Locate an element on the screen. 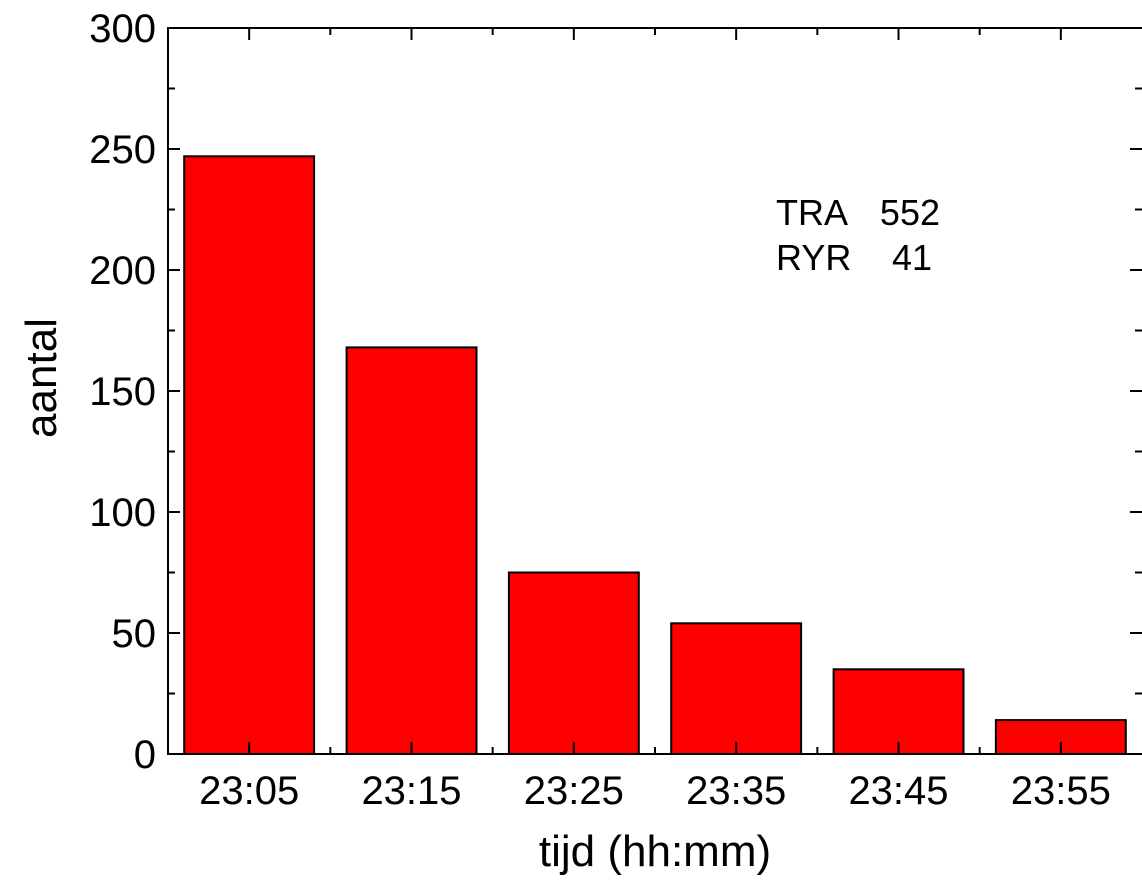 This screenshot has height=891, width=1142. y-tick-label: 200 is located at coordinates (122, 271).